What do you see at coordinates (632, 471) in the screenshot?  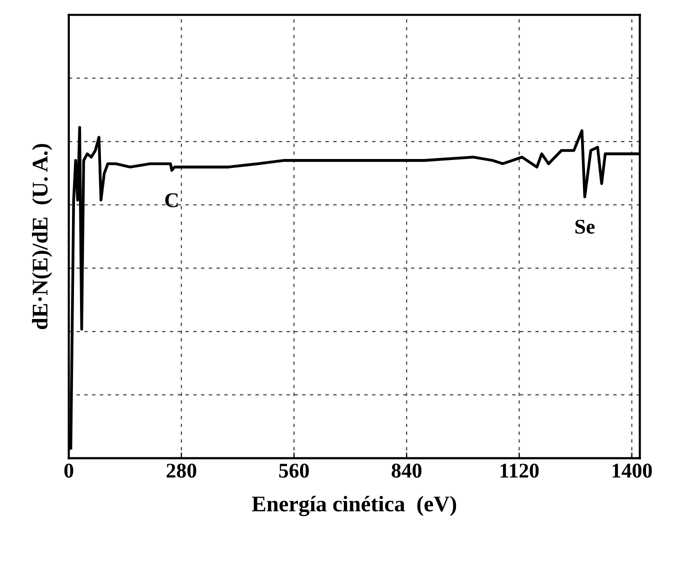 I see `x-tick-label: 1400` at bounding box center [632, 471].